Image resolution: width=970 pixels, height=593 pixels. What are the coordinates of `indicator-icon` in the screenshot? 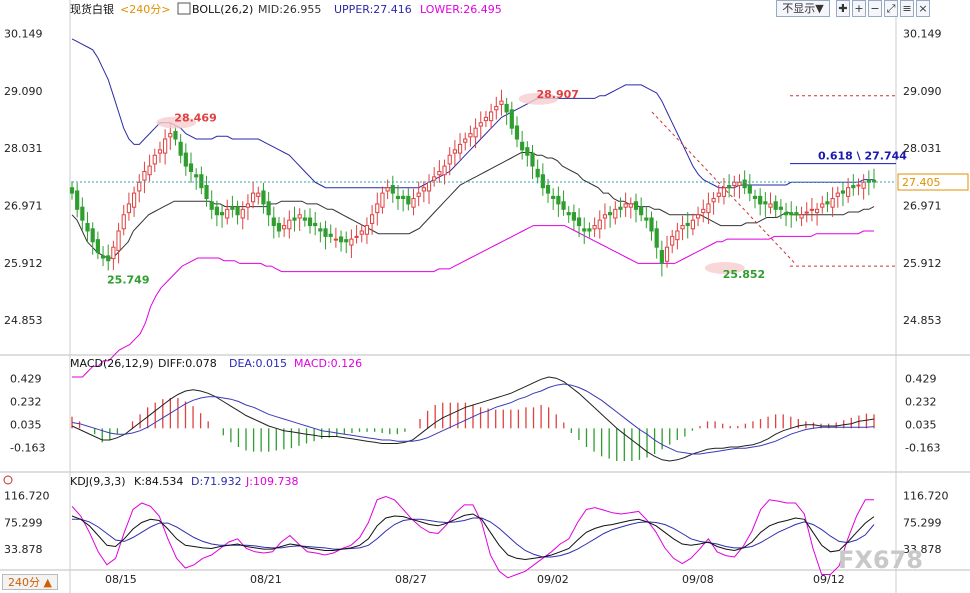 It's located at (184, 8).